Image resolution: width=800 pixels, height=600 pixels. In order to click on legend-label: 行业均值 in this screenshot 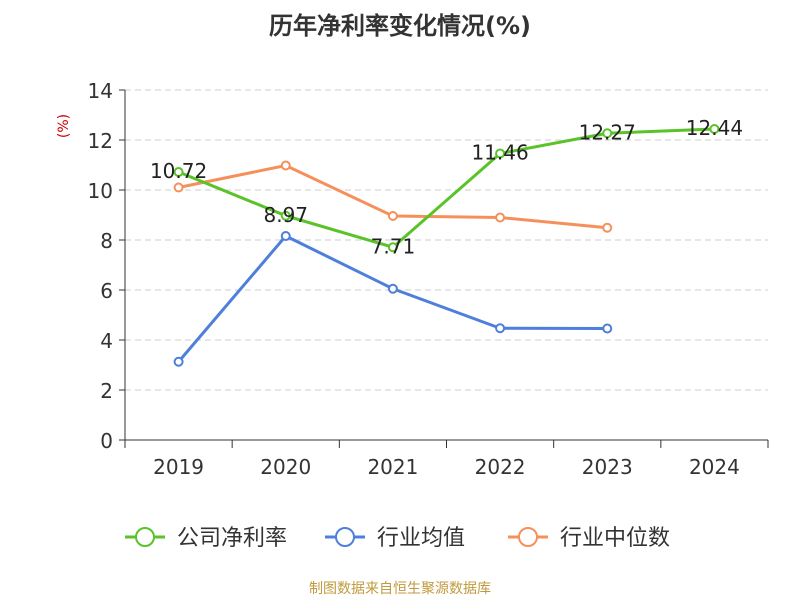, I will do `click(421, 538)`.